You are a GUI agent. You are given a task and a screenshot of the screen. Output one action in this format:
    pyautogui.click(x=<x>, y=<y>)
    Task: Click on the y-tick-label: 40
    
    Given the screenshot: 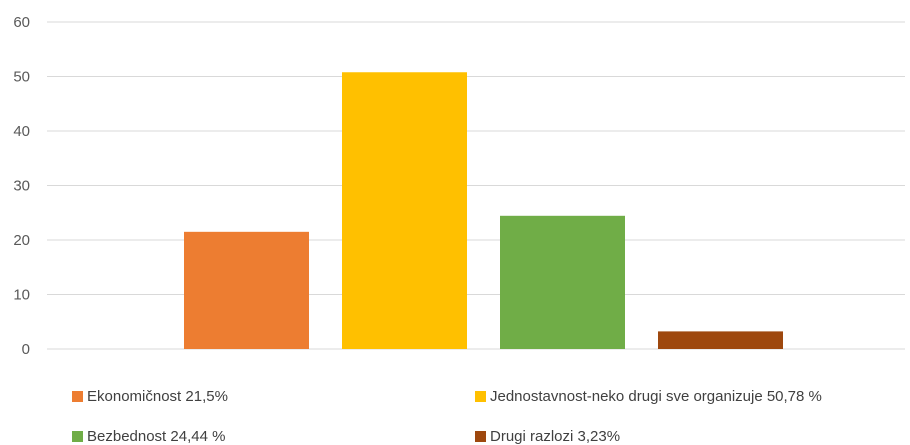 What is the action you would take?
    pyautogui.click(x=21, y=131)
    